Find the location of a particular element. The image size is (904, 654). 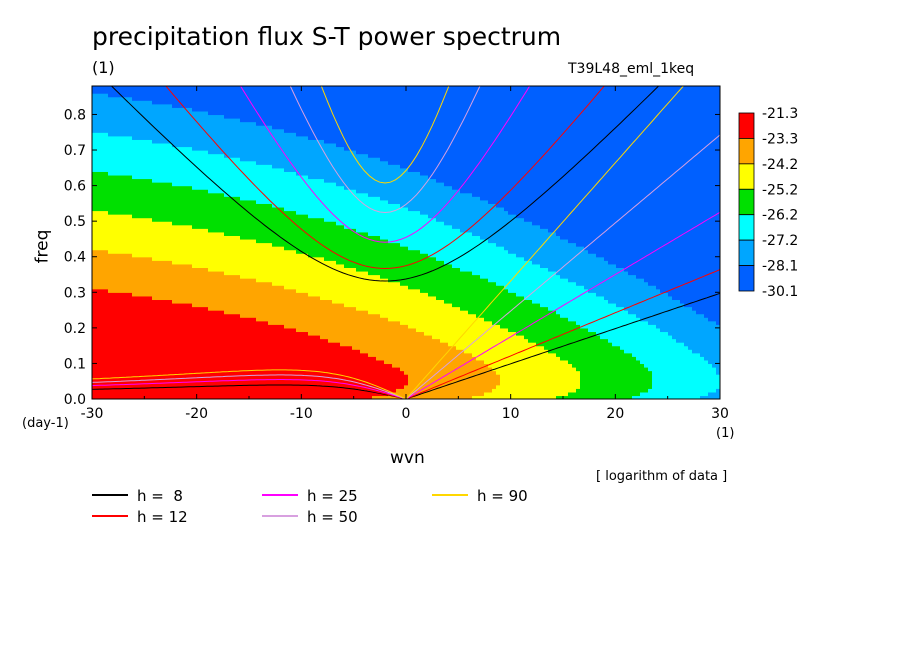

chart-subtitle: (1) is located at coordinates (103, 67).